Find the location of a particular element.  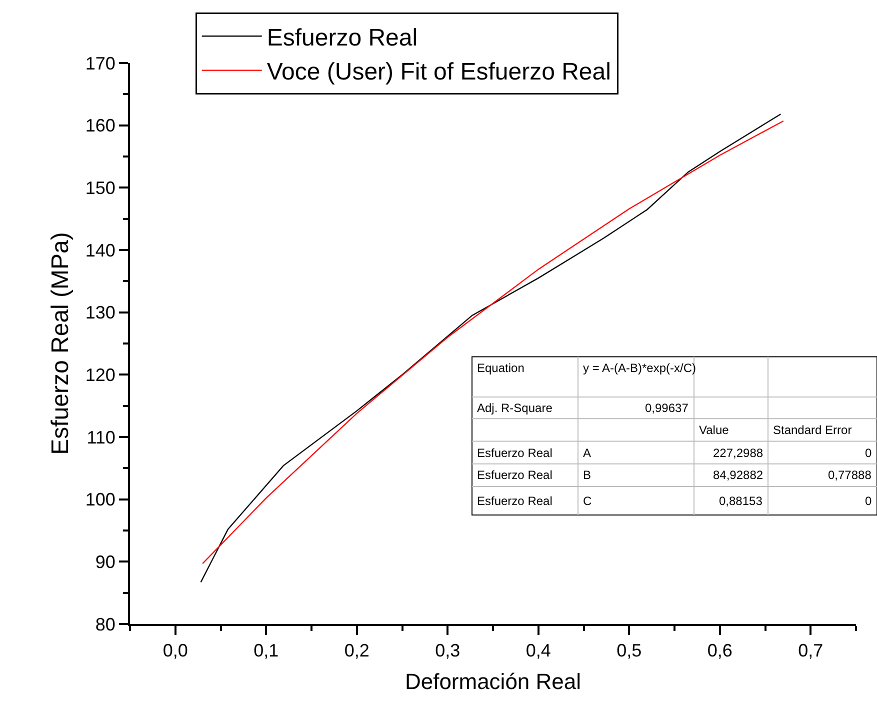

x-tick-label: 0,4 is located at coordinates (538, 650).